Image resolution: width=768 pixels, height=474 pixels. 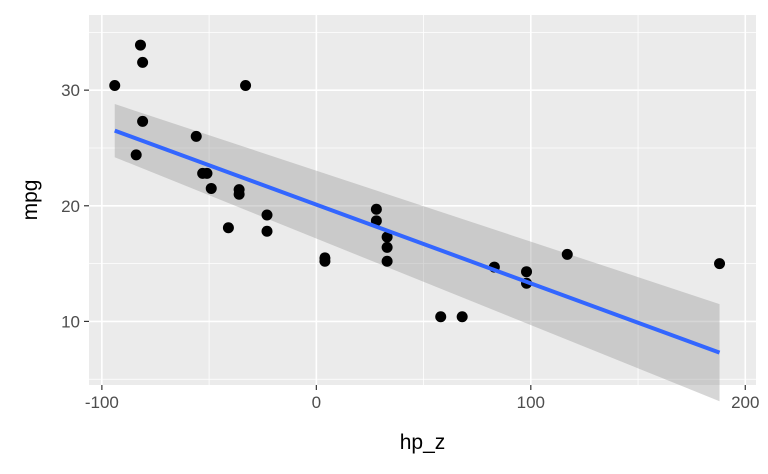 What do you see at coordinates (30, 200) in the screenshot?
I see `y-axis-title: mpg` at bounding box center [30, 200].